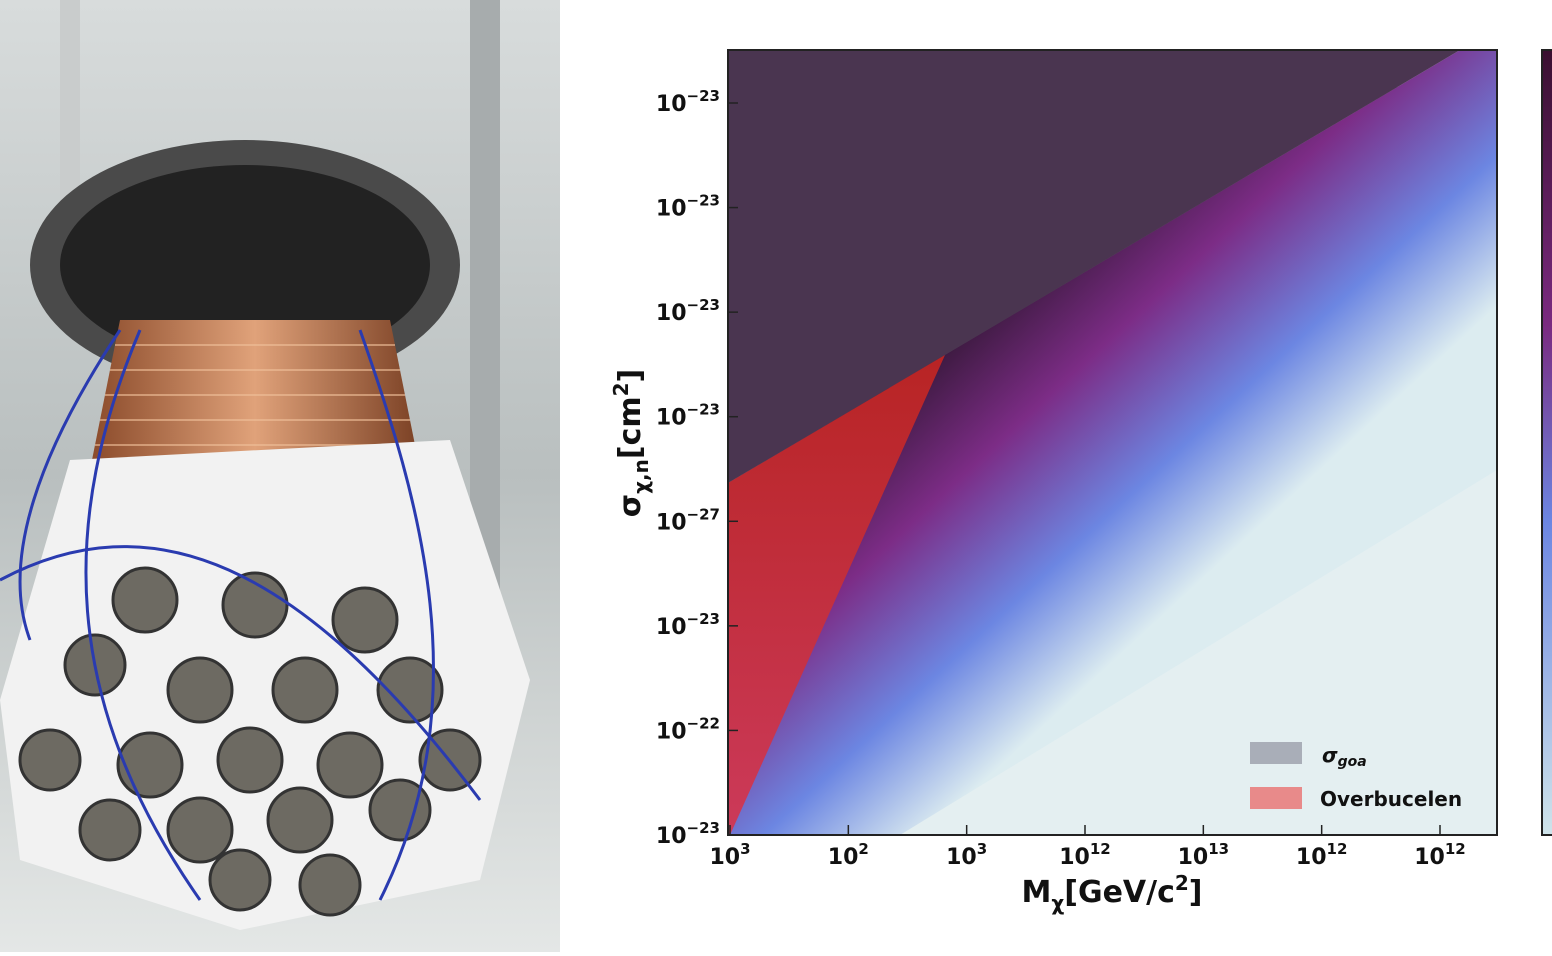 The height and width of the screenshot is (956, 1552). What do you see at coordinates (688, 729) in the screenshot?
I see `tick-label: 10⁻²²` at bounding box center [688, 729].